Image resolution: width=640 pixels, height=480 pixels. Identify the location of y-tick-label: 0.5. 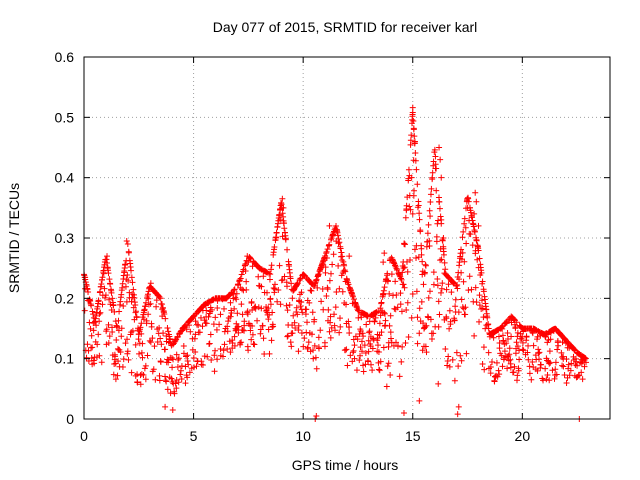
(65, 117).